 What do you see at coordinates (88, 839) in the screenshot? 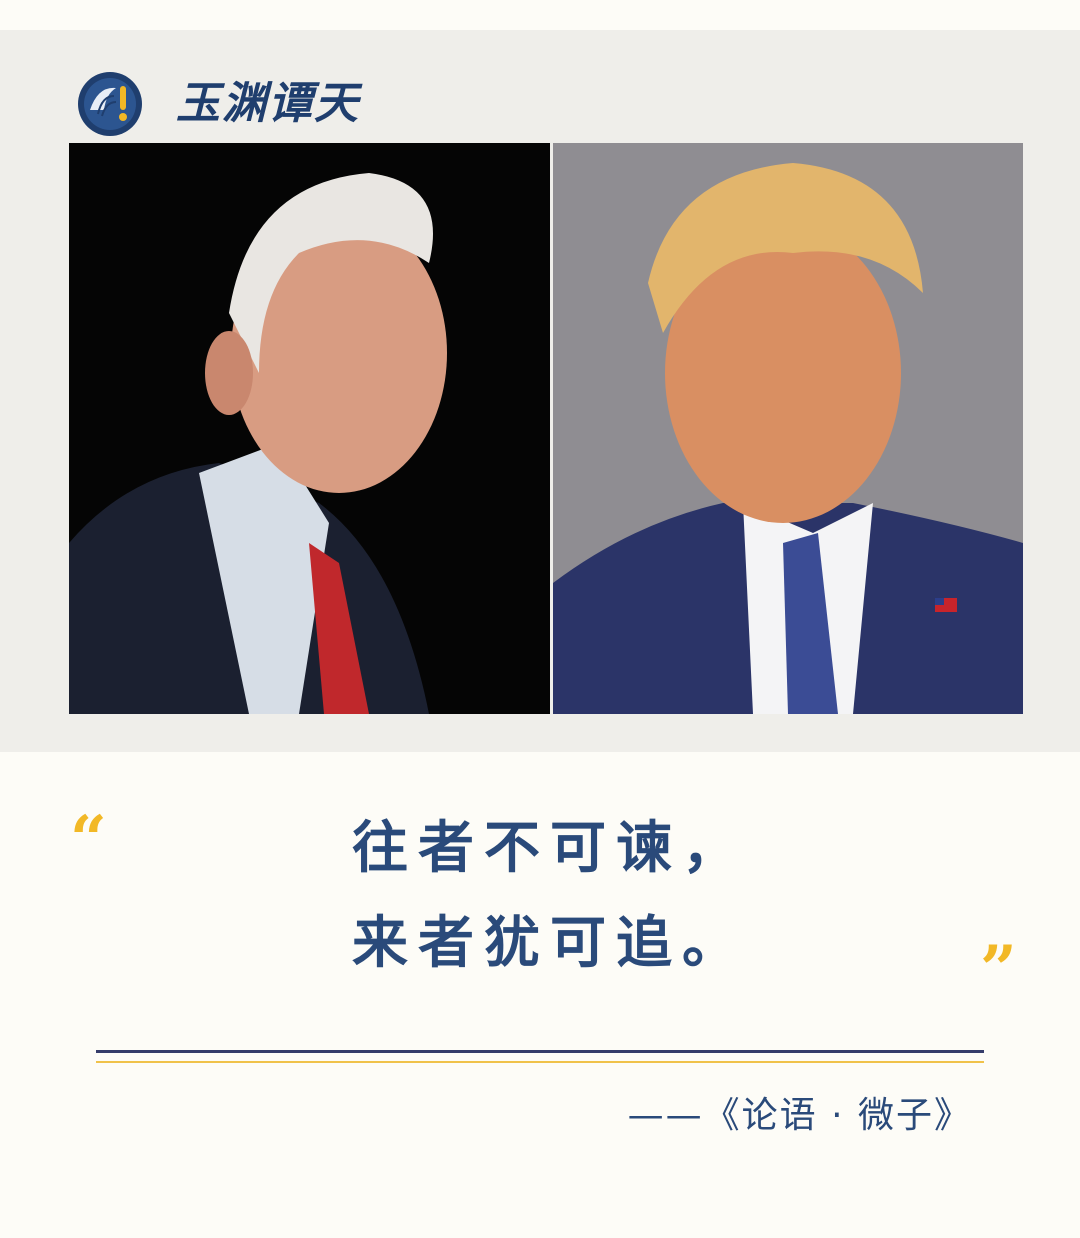
I see `open-quote-mark: “` at bounding box center [88, 839].